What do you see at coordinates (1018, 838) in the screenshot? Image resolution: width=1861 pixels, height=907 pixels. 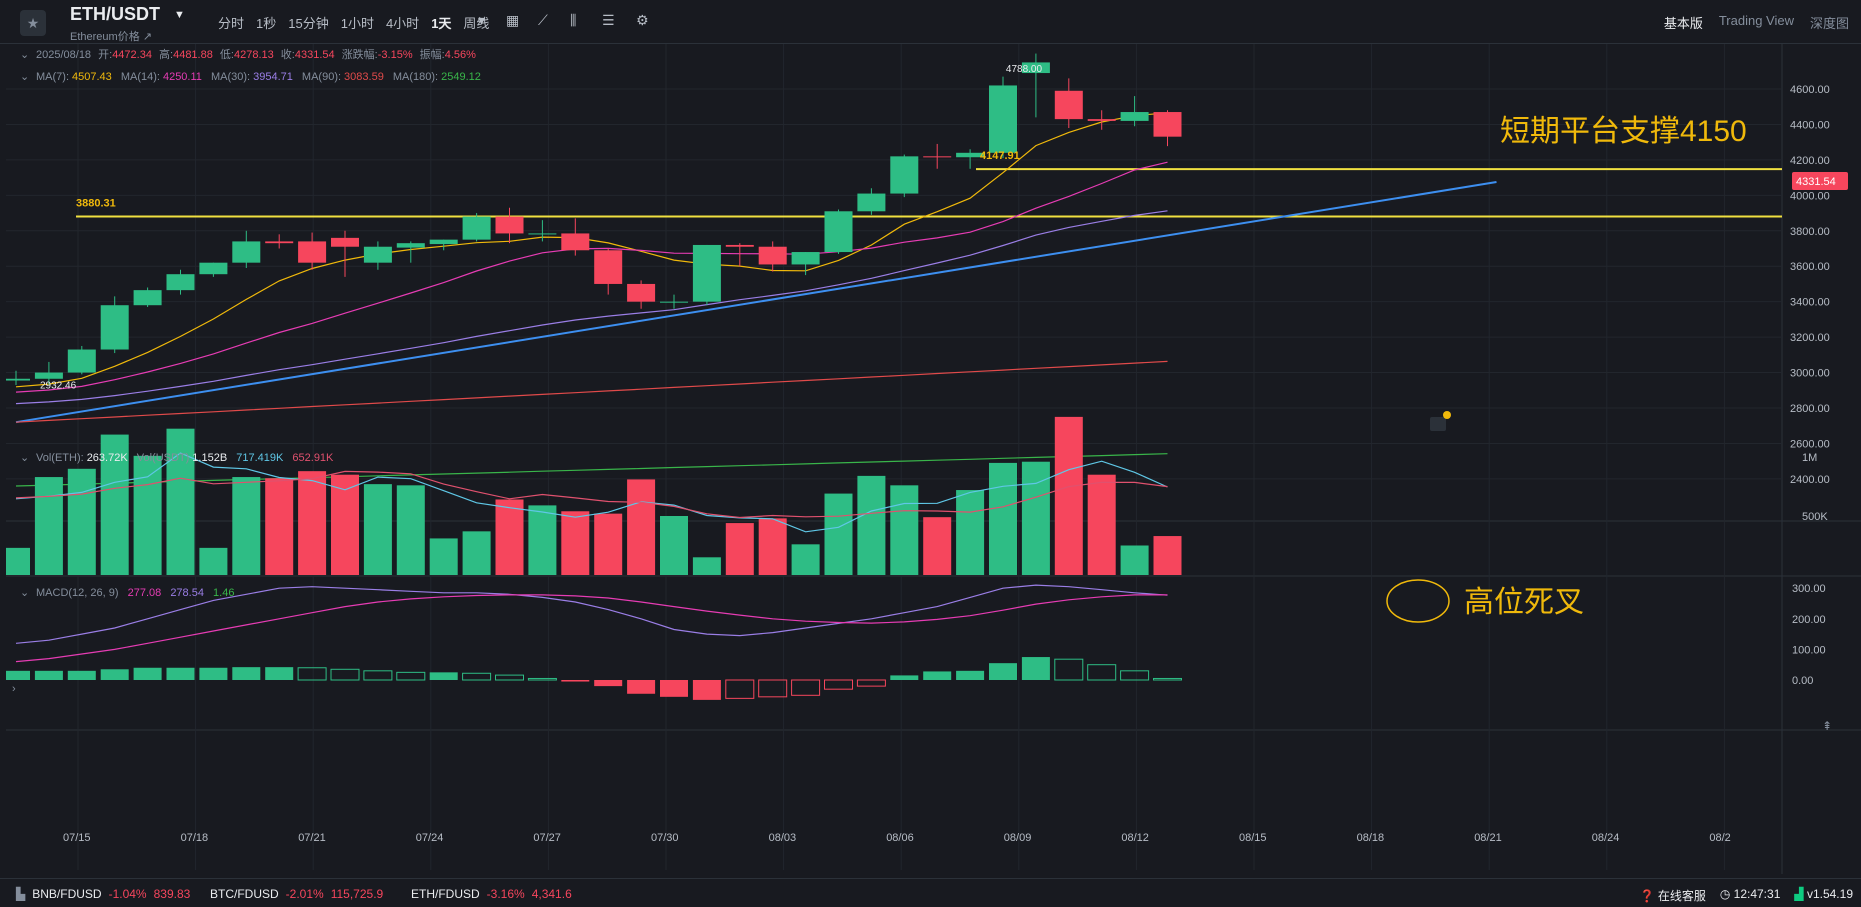 I see `date-axis-label: 08/09` at bounding box center [1018, 838].